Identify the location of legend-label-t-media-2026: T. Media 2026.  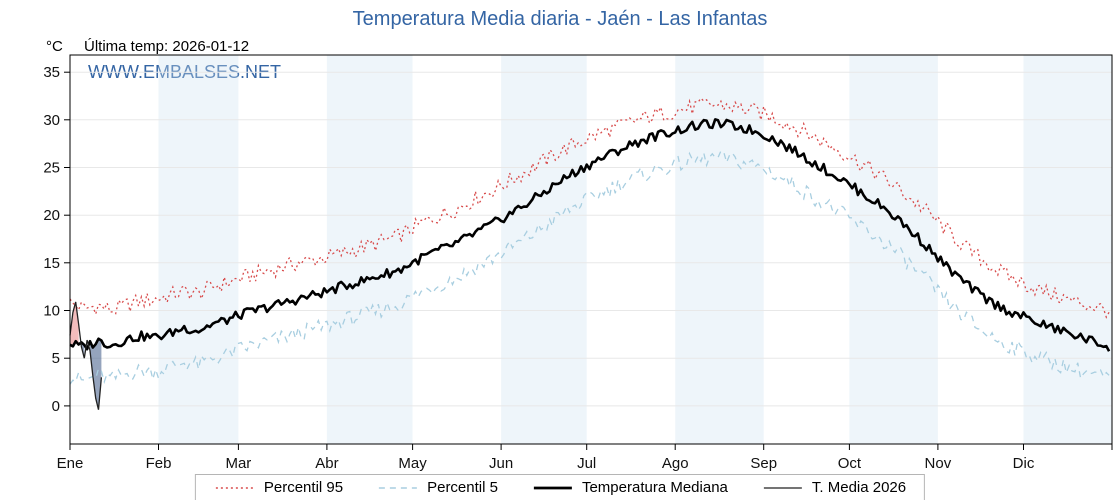
(859, 487).